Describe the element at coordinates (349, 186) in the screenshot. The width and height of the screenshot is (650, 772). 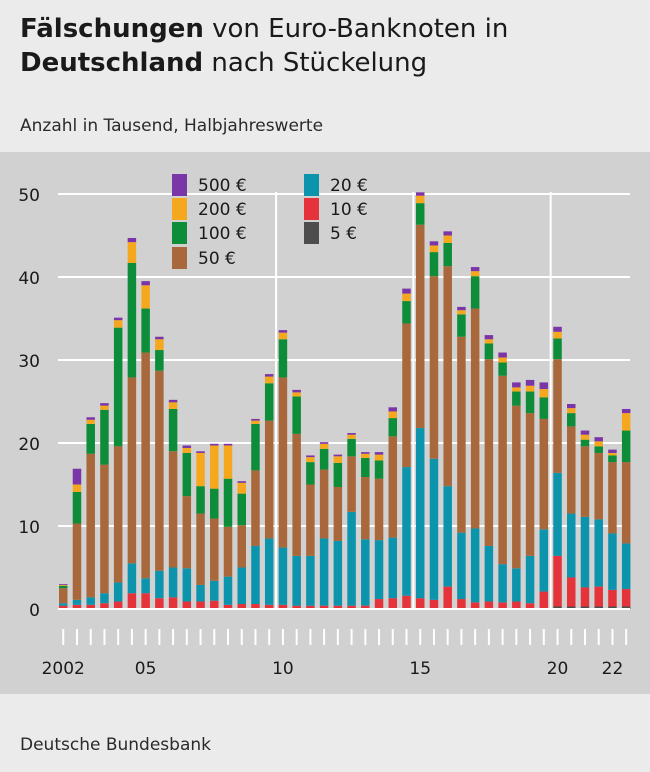
I see `legend-label: 20 €` at that location.